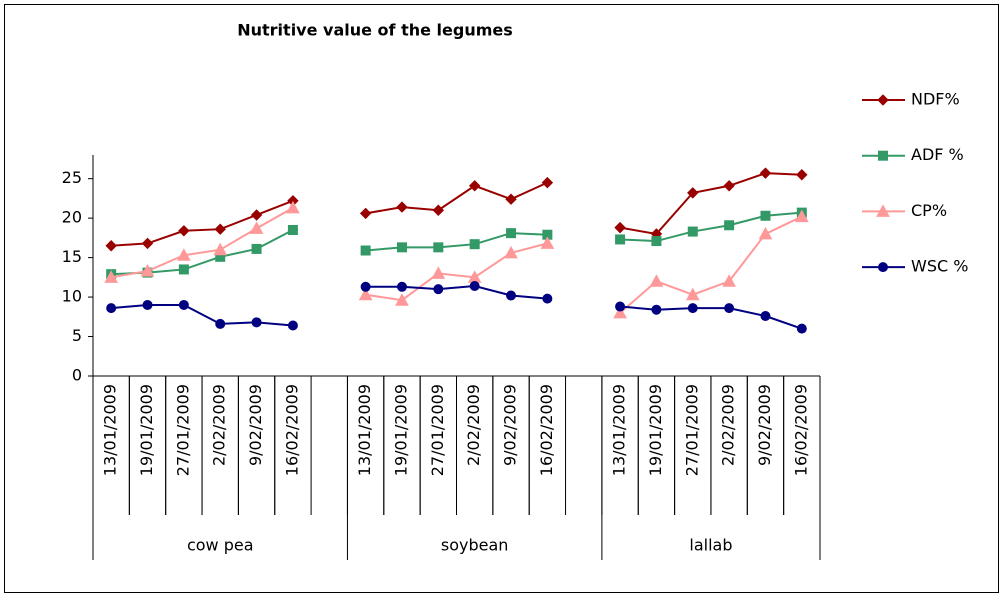  Describe the element at coordinates (72, 177) in the screenshot. I see `y-tick-label: 25` at that location.